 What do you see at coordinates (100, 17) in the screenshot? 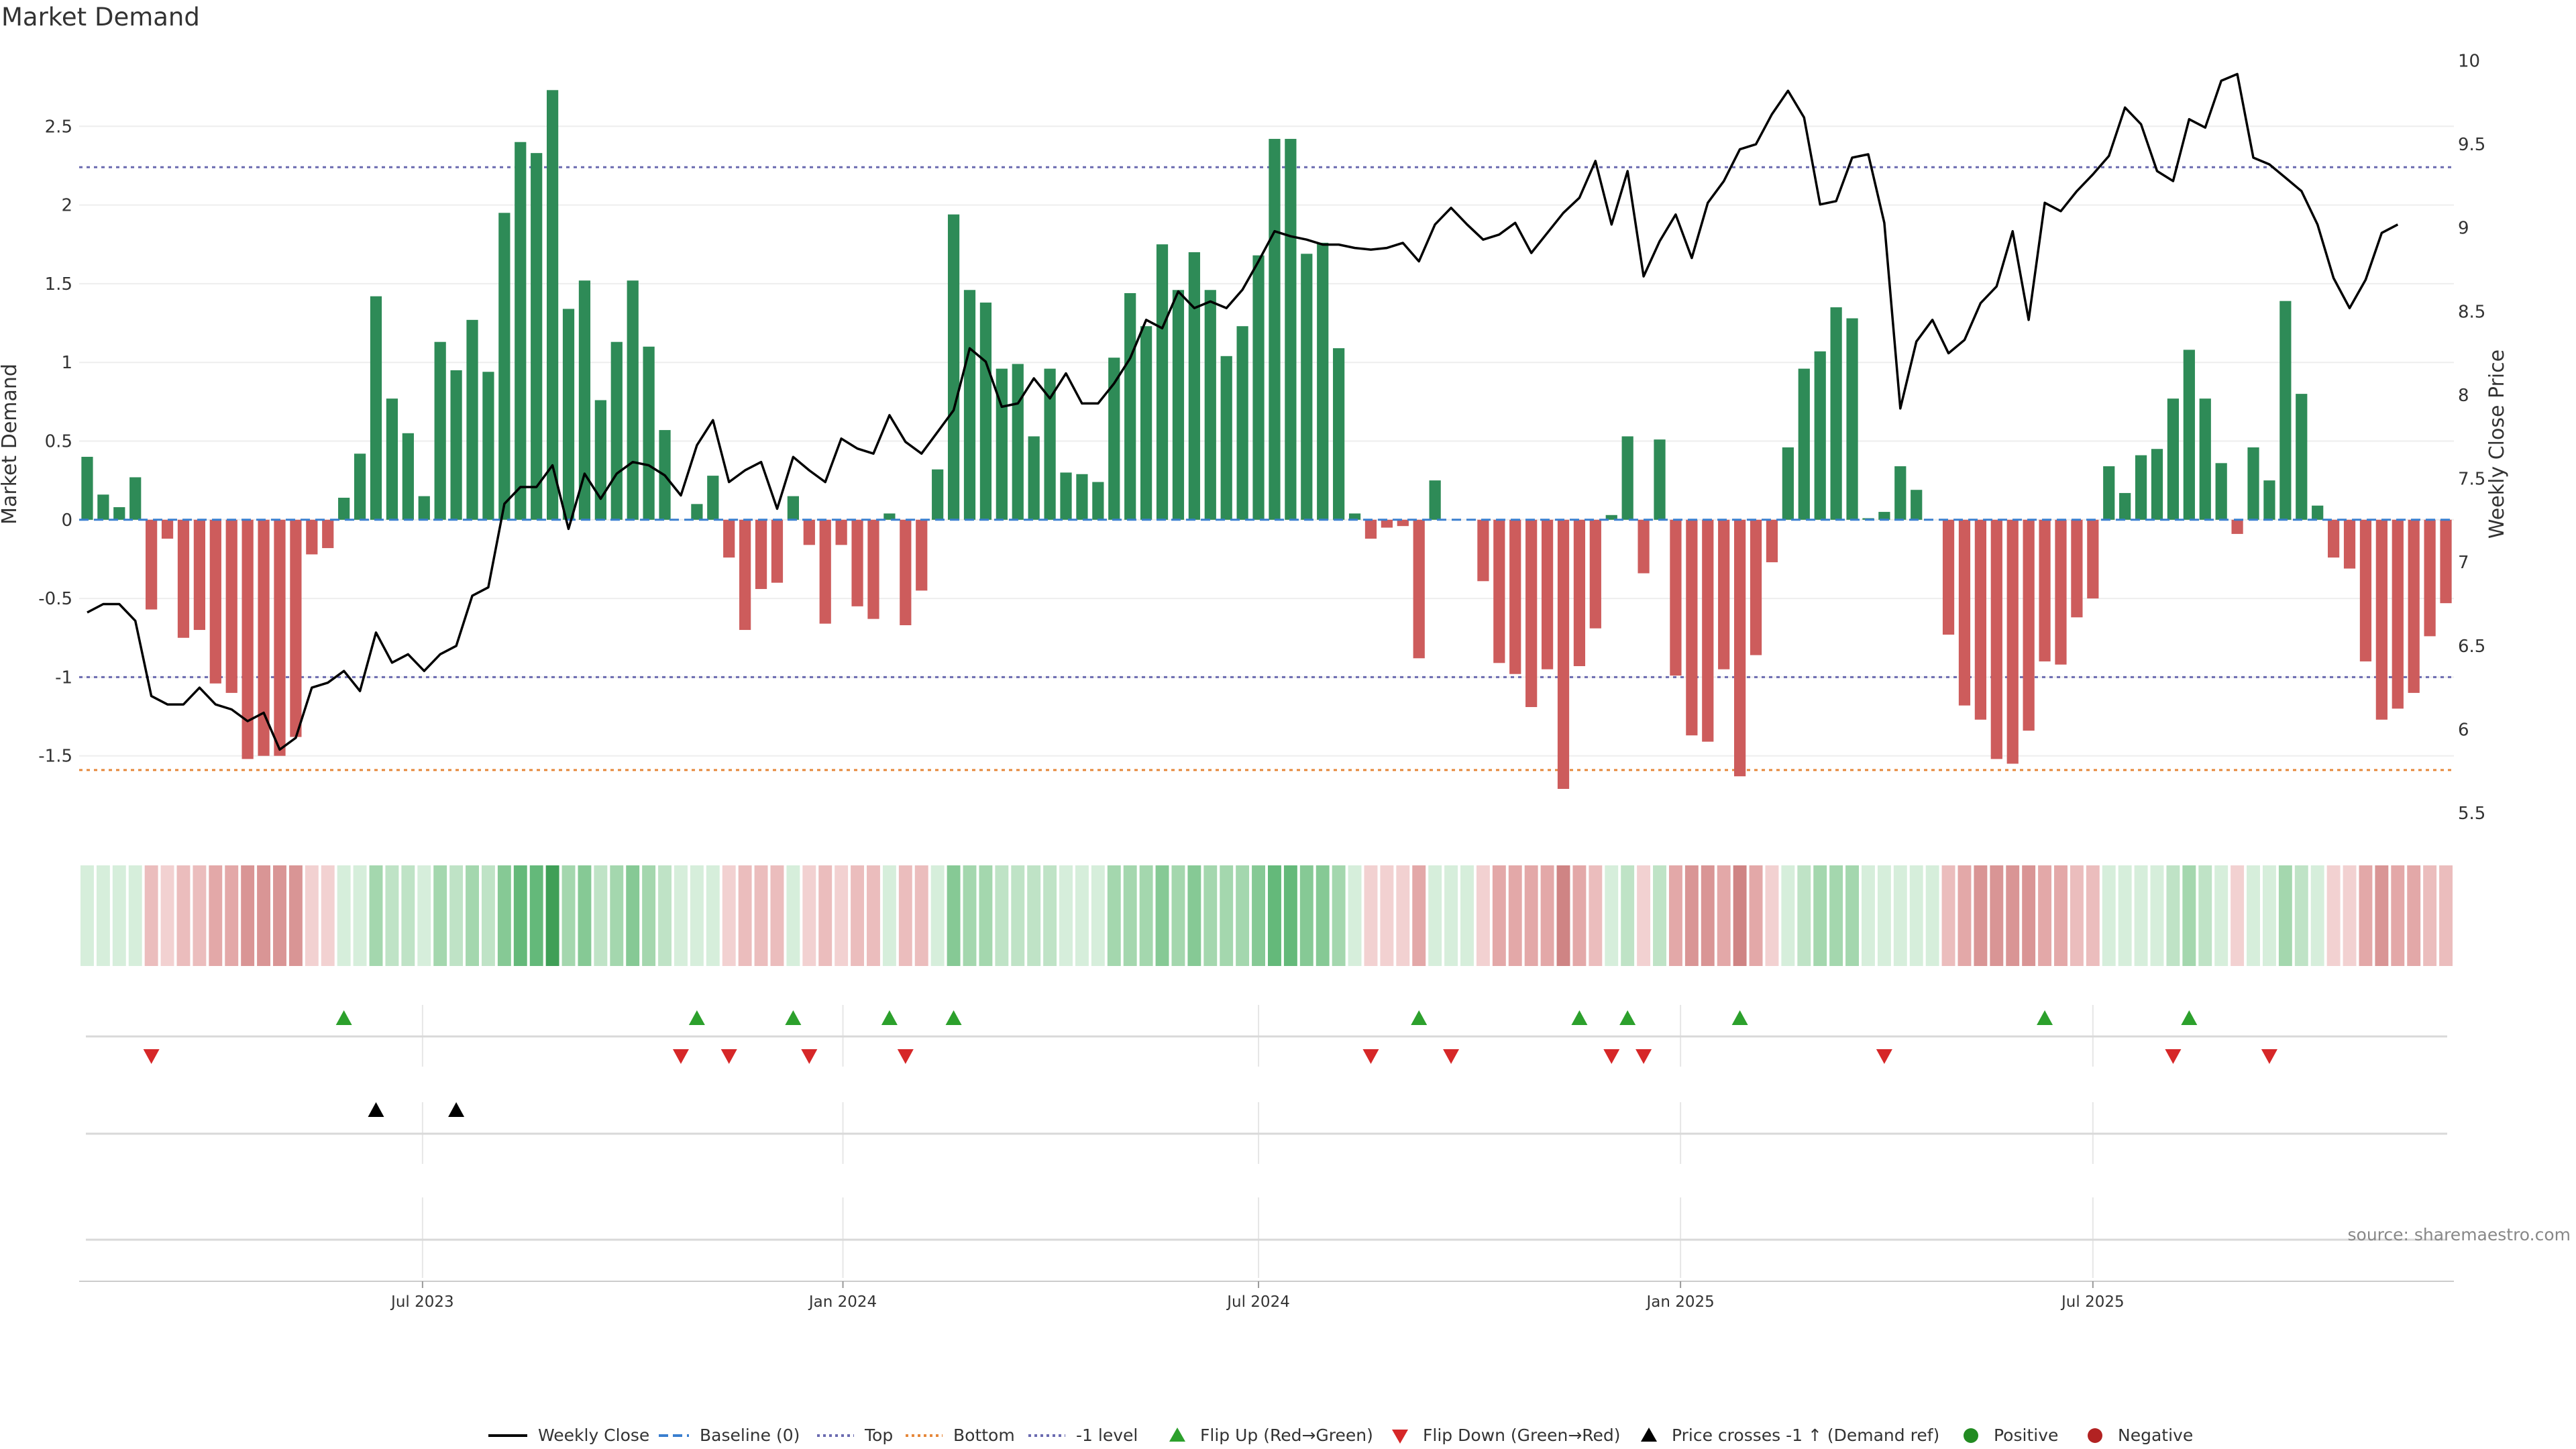
I see `chart-title: Market Demand` at bounding box center [100, 17].